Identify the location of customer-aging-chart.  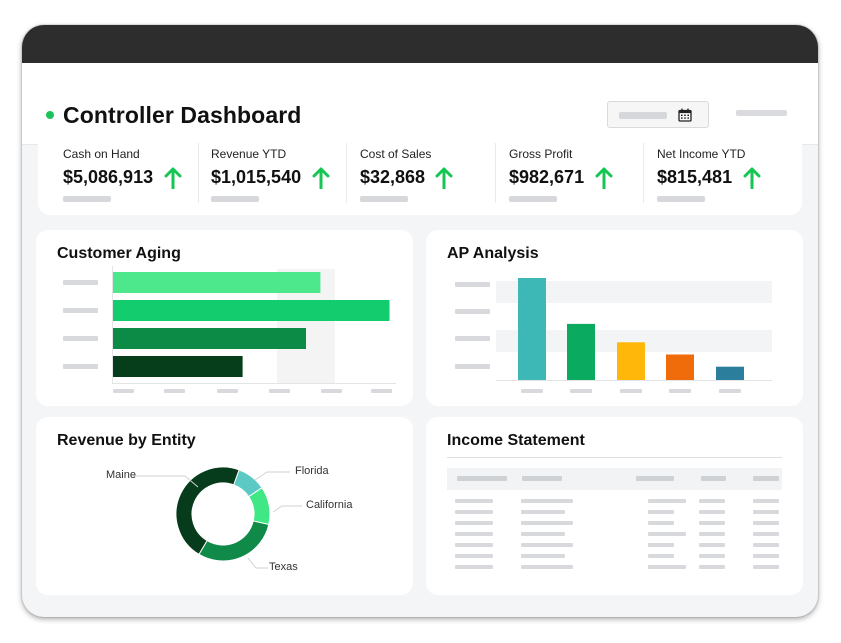
(229, 329).